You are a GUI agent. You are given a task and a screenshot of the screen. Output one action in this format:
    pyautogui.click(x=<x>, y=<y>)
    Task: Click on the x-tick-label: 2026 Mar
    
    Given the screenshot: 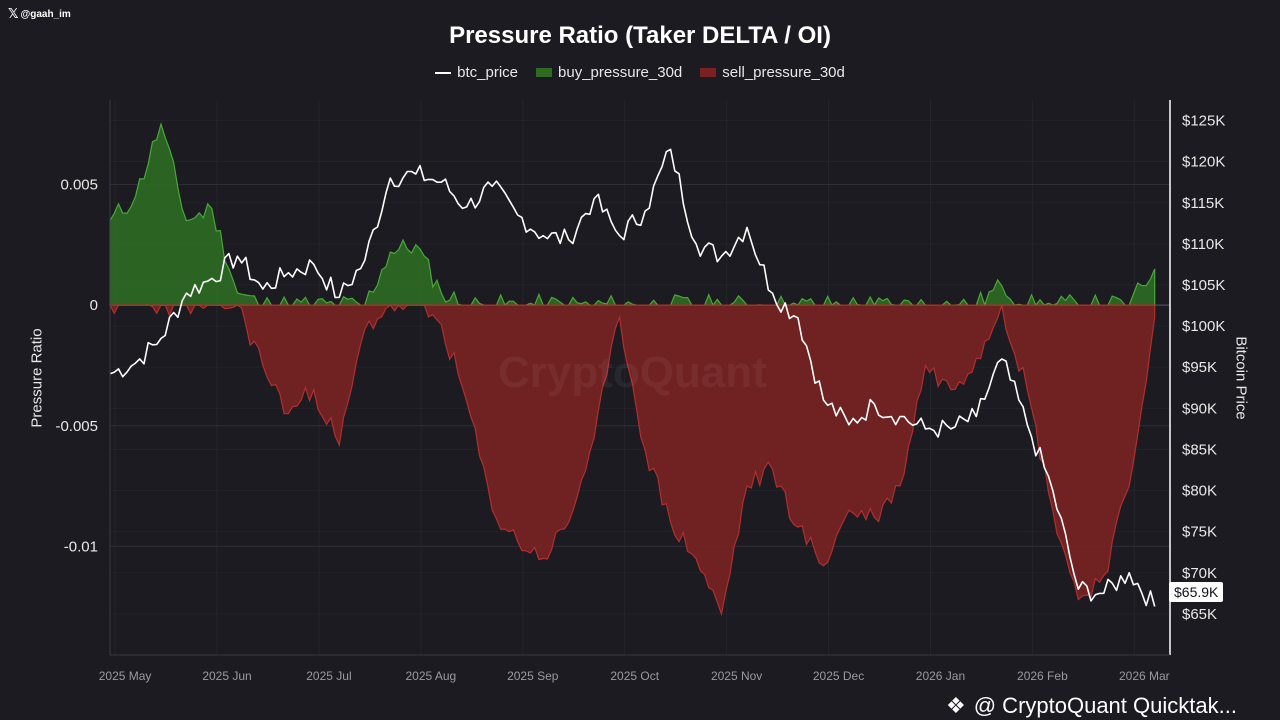 What is the action you would take?
    pyautogui.click(x=1144, y=676)
    